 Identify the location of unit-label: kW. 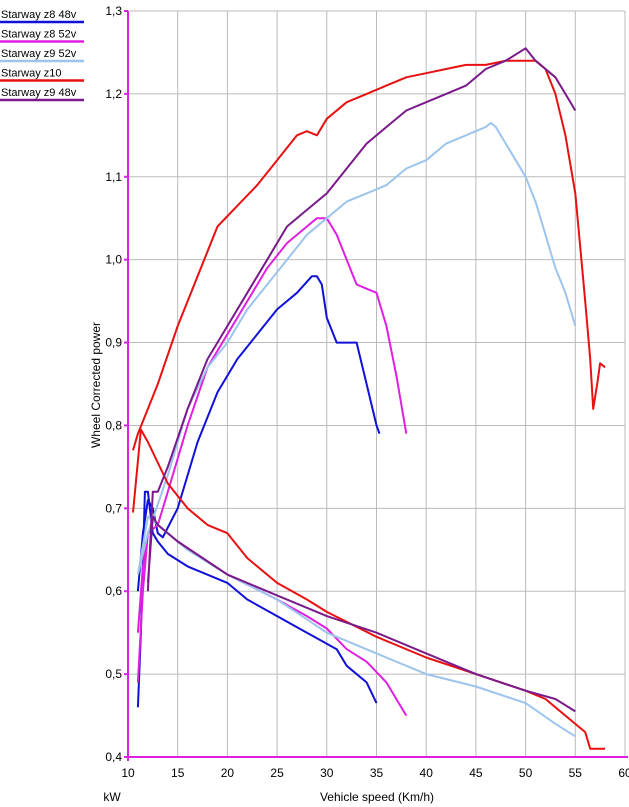
(112, 797).